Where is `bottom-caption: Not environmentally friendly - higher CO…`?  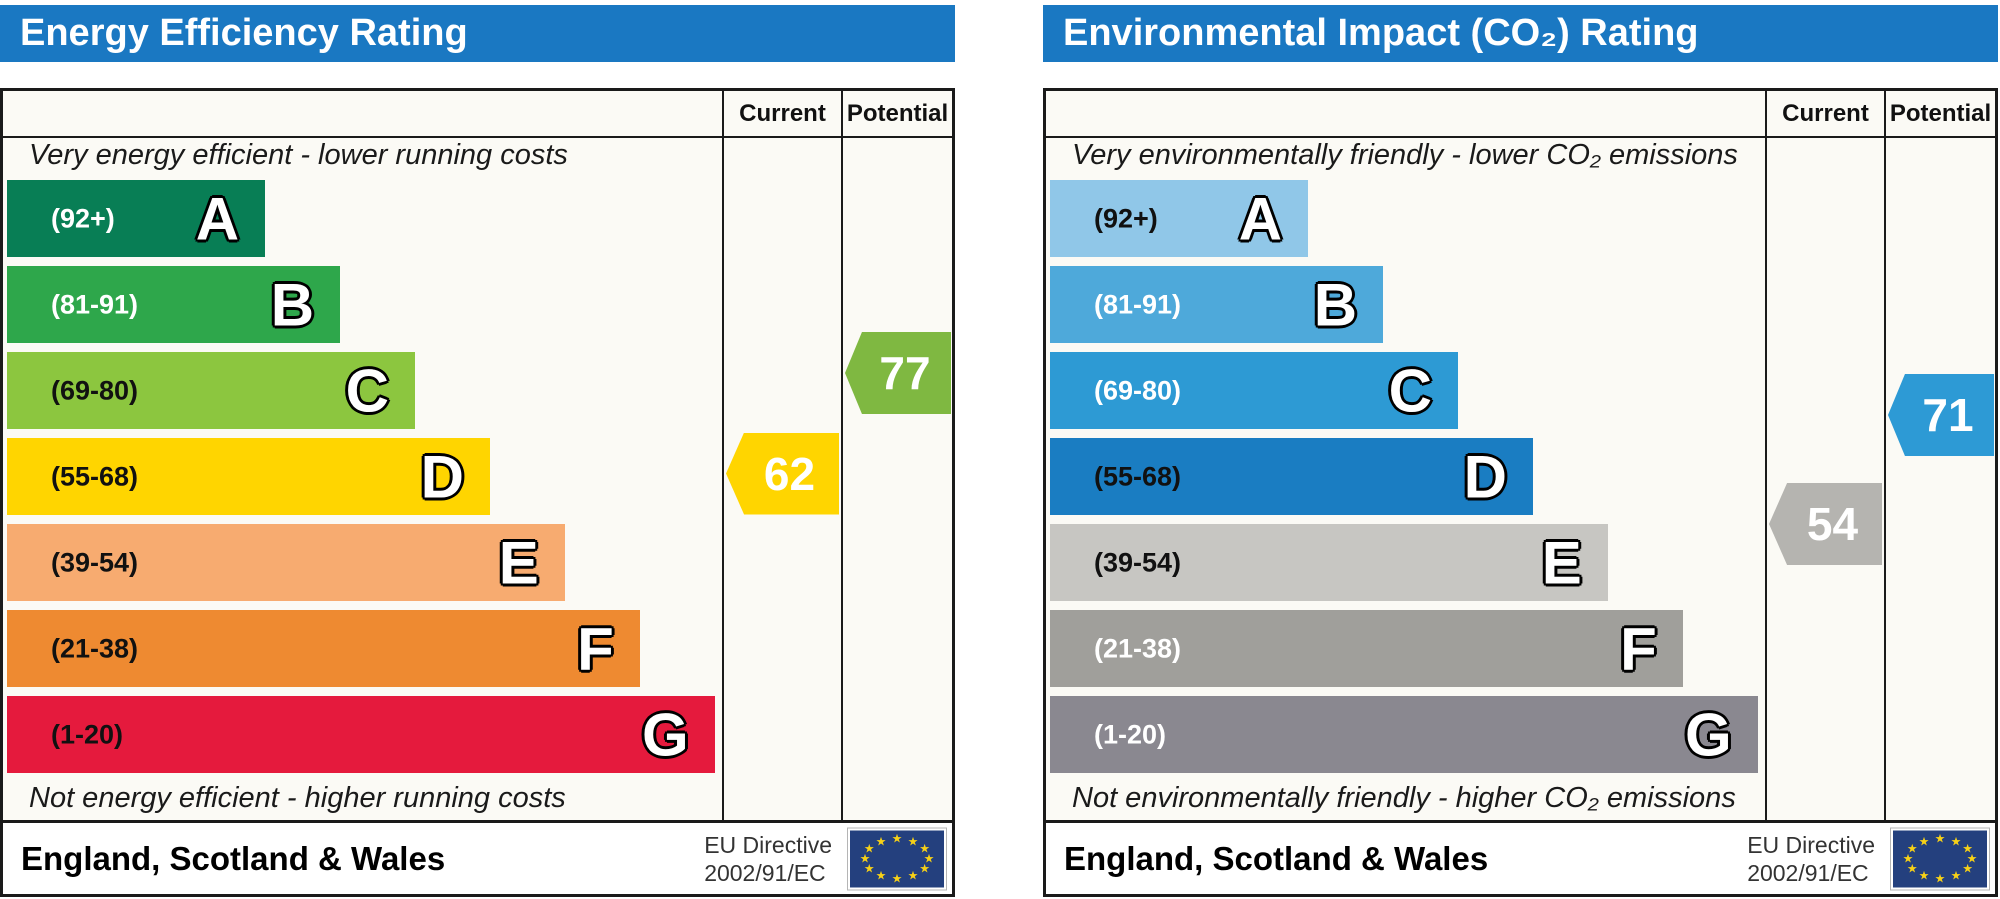
bottom-caption: Not environmentally friendly - higher CO… is located at coordinates (1404, 798).